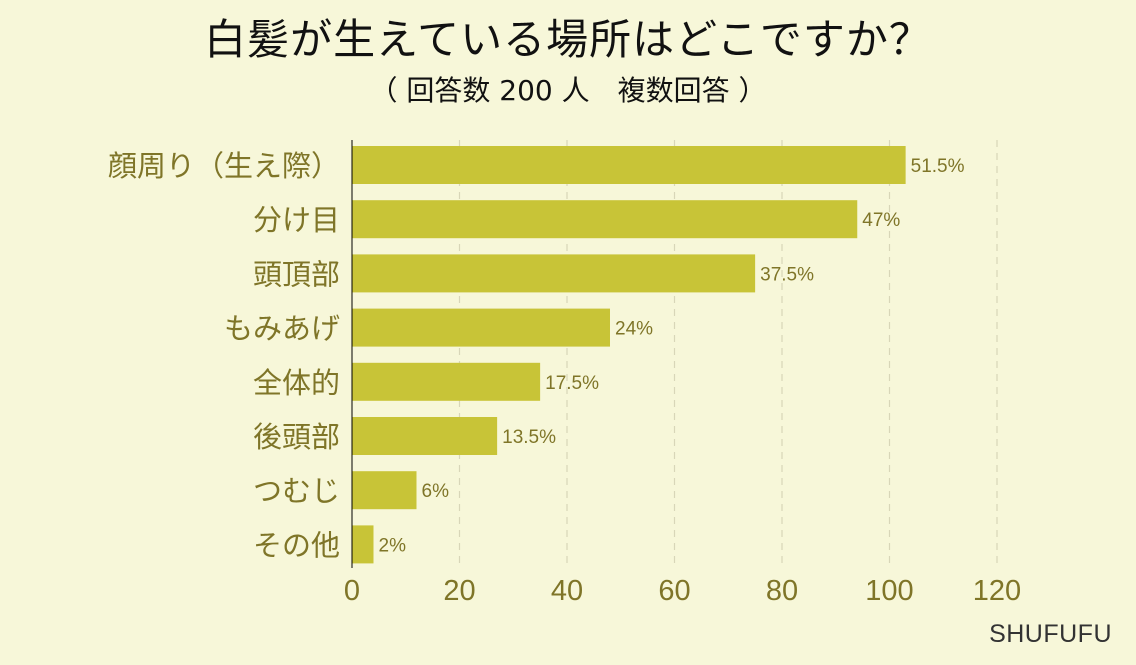  What do you see at coordinates (787, 274) in the screenshot?
I see `data-label: 37.5%` at bounding box center [787, 274].